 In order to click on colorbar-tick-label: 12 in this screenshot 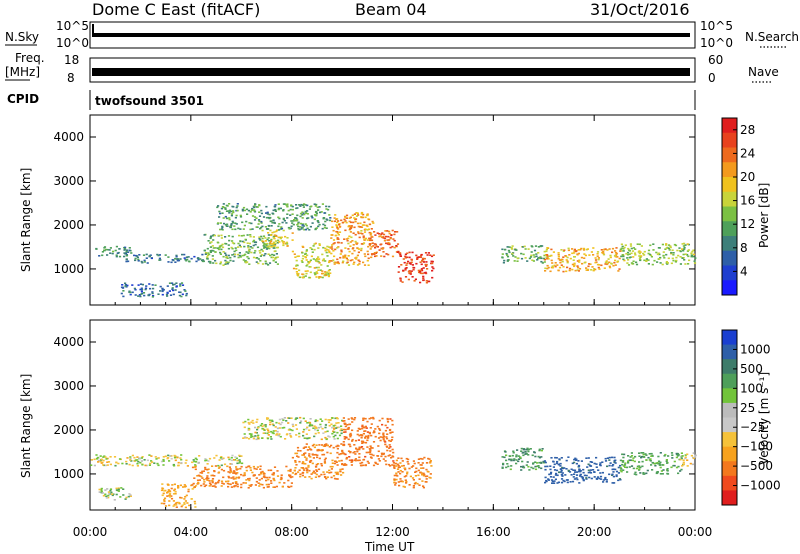, I will do `click(747, 224)`.